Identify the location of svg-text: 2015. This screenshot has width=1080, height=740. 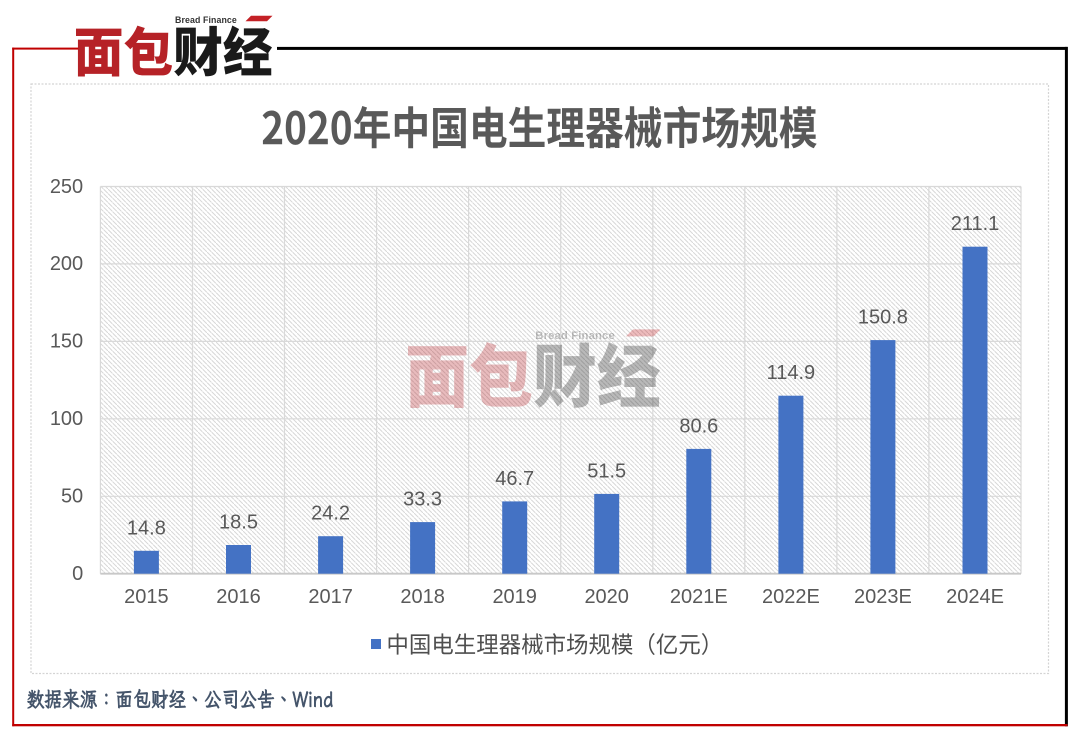
(146, 597).